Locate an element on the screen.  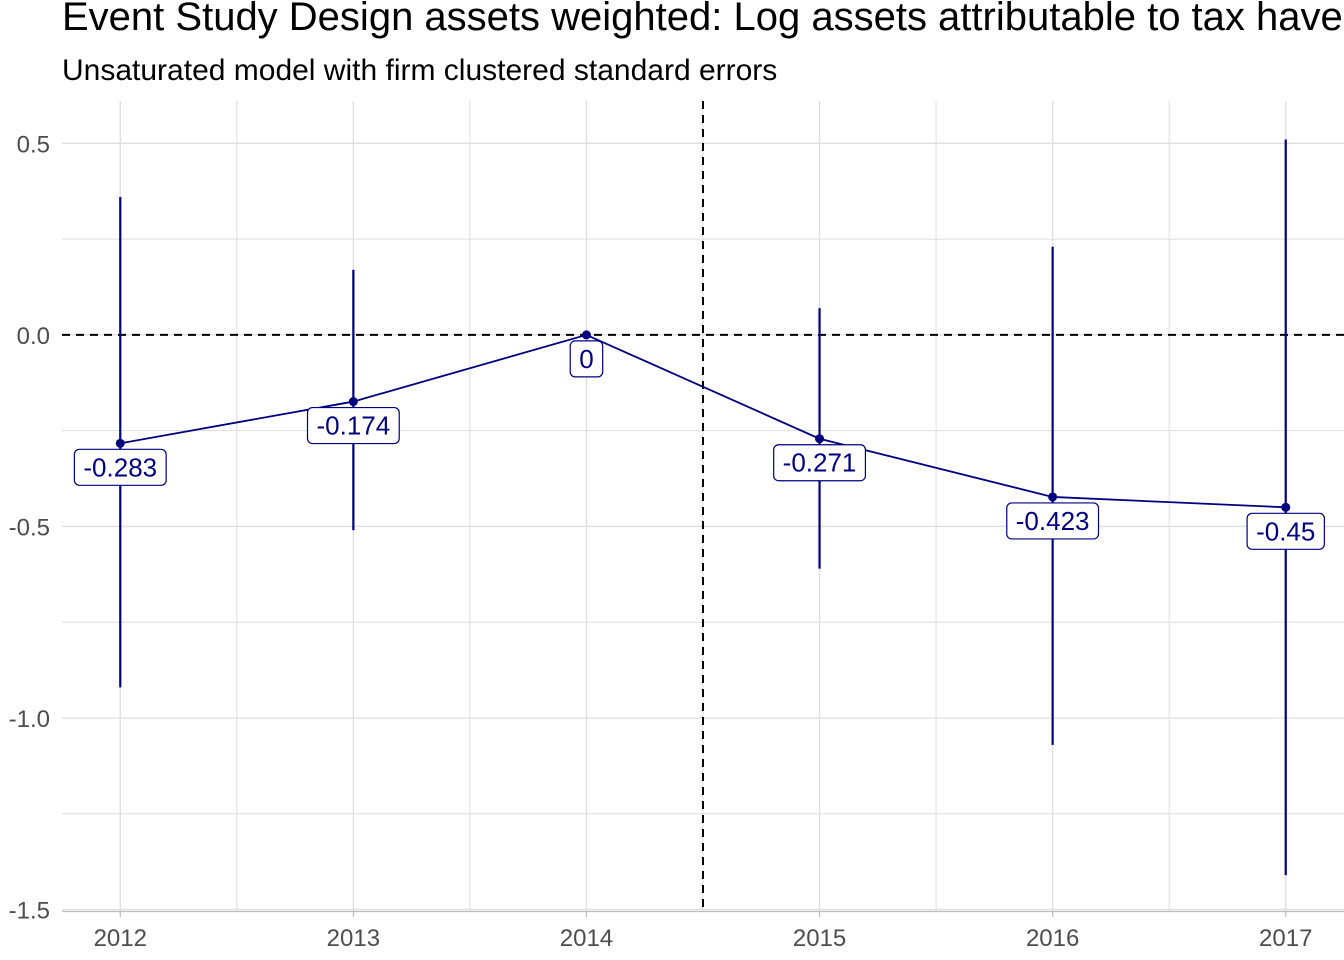
x-tick-label: 2017 is located at coordinates (1285, 938).